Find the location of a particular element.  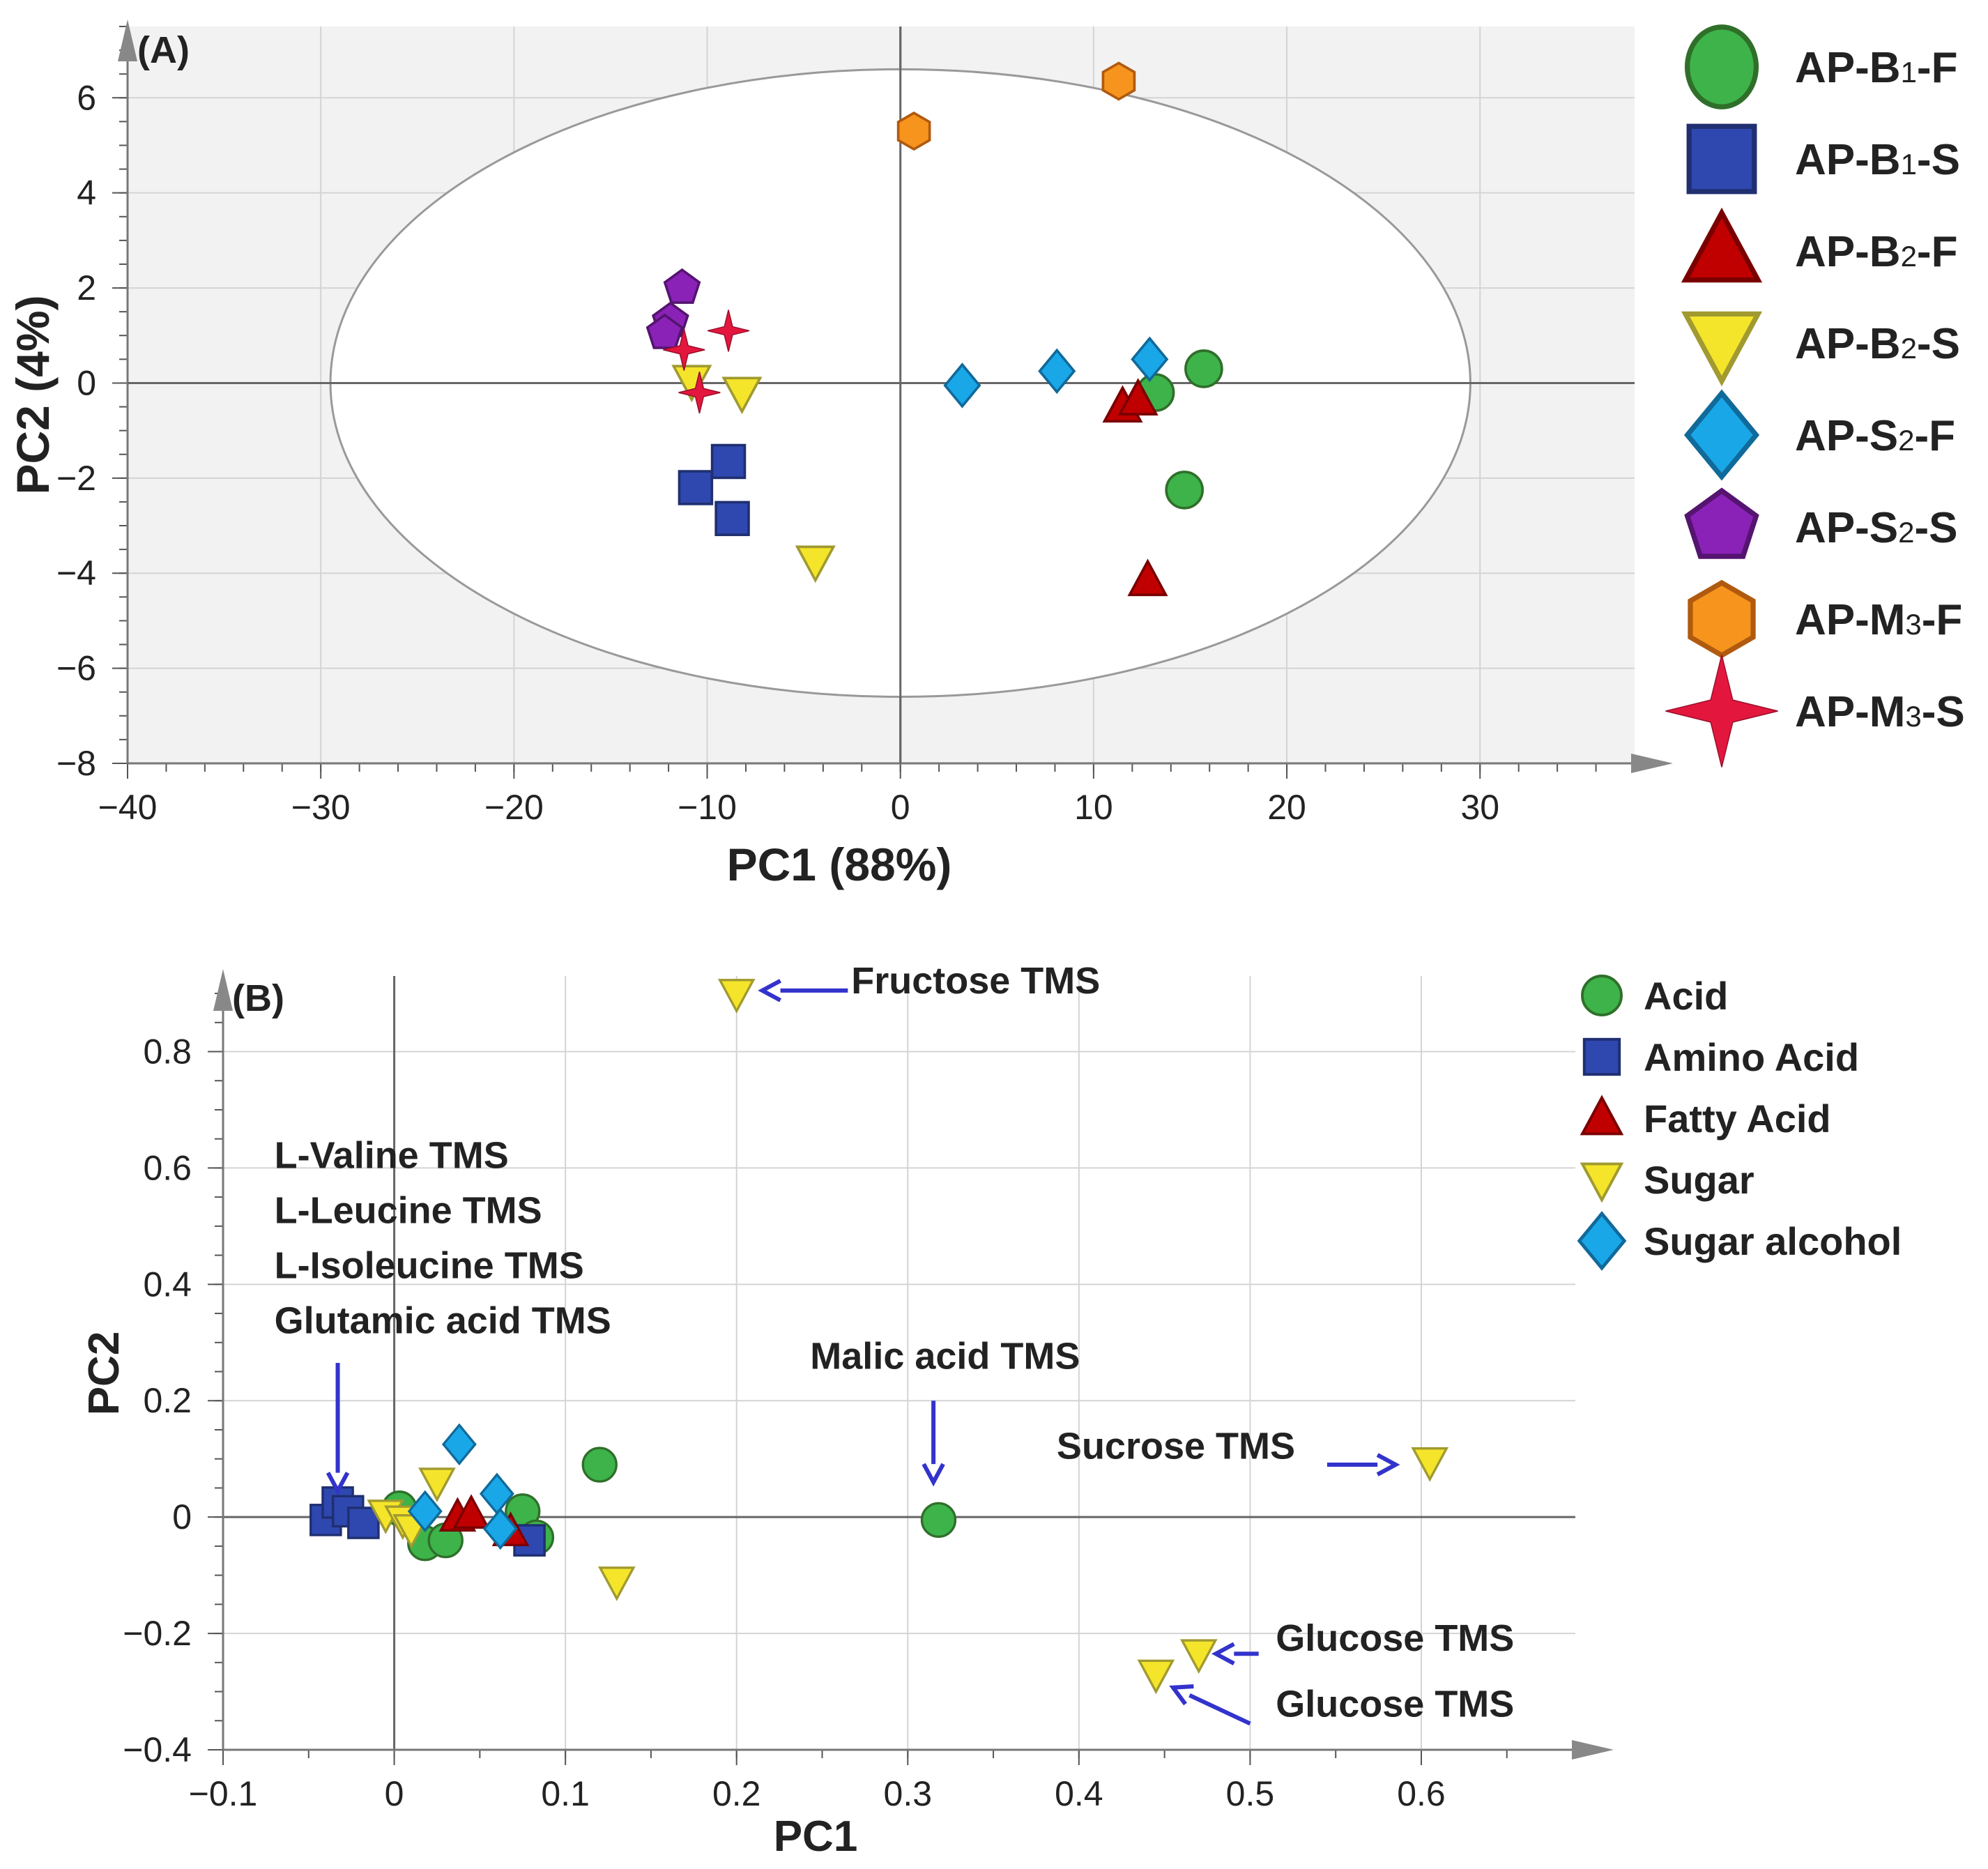

legend-marker-fatty-acid is located at coordinates (1602, 1115).